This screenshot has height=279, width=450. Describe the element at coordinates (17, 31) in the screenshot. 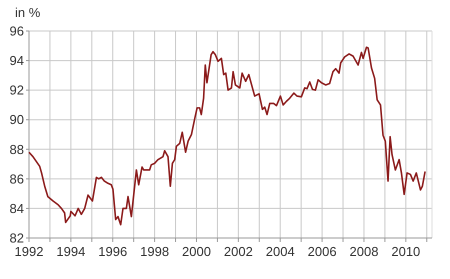

I see `y-tick-label: 96` at that location.